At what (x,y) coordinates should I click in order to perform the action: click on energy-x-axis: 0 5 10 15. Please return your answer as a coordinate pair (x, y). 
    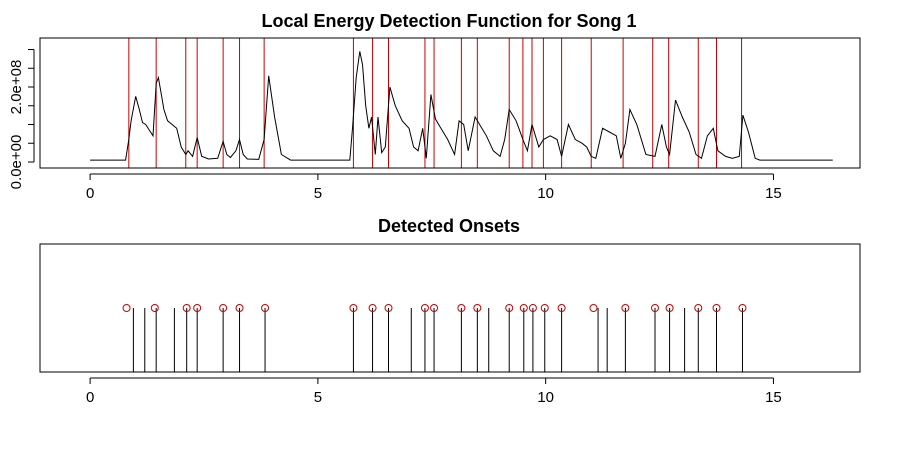
    Looking at the image, I should click on (434, 187).